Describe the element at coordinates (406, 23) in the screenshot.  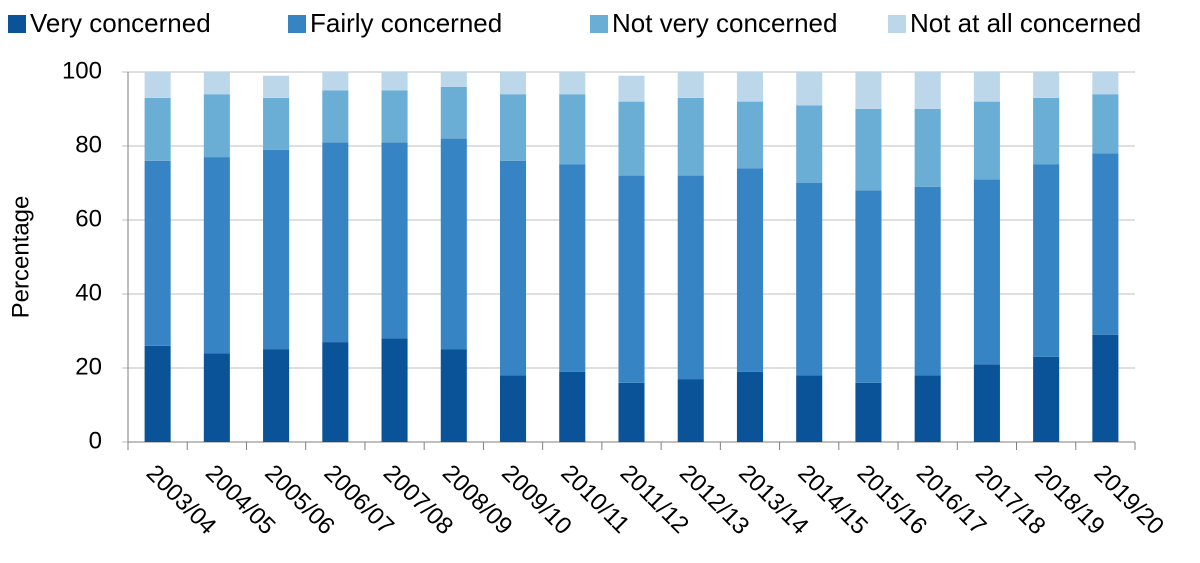
I see `legend-label: Fairly concerned` at that location.